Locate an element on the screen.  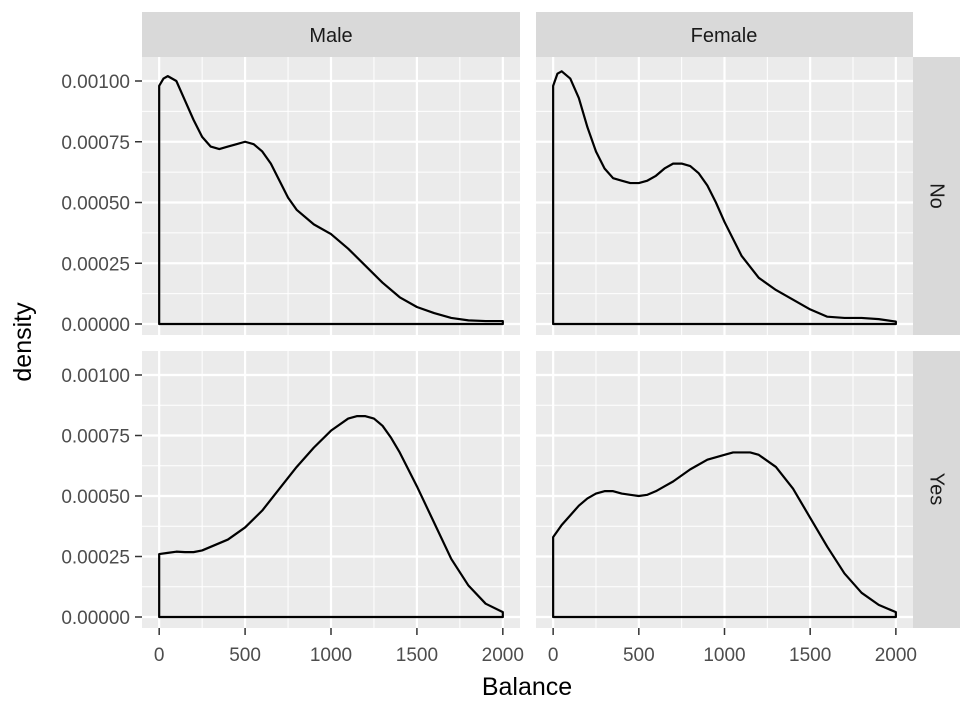
strip-female is located at coordinates (724, 34).